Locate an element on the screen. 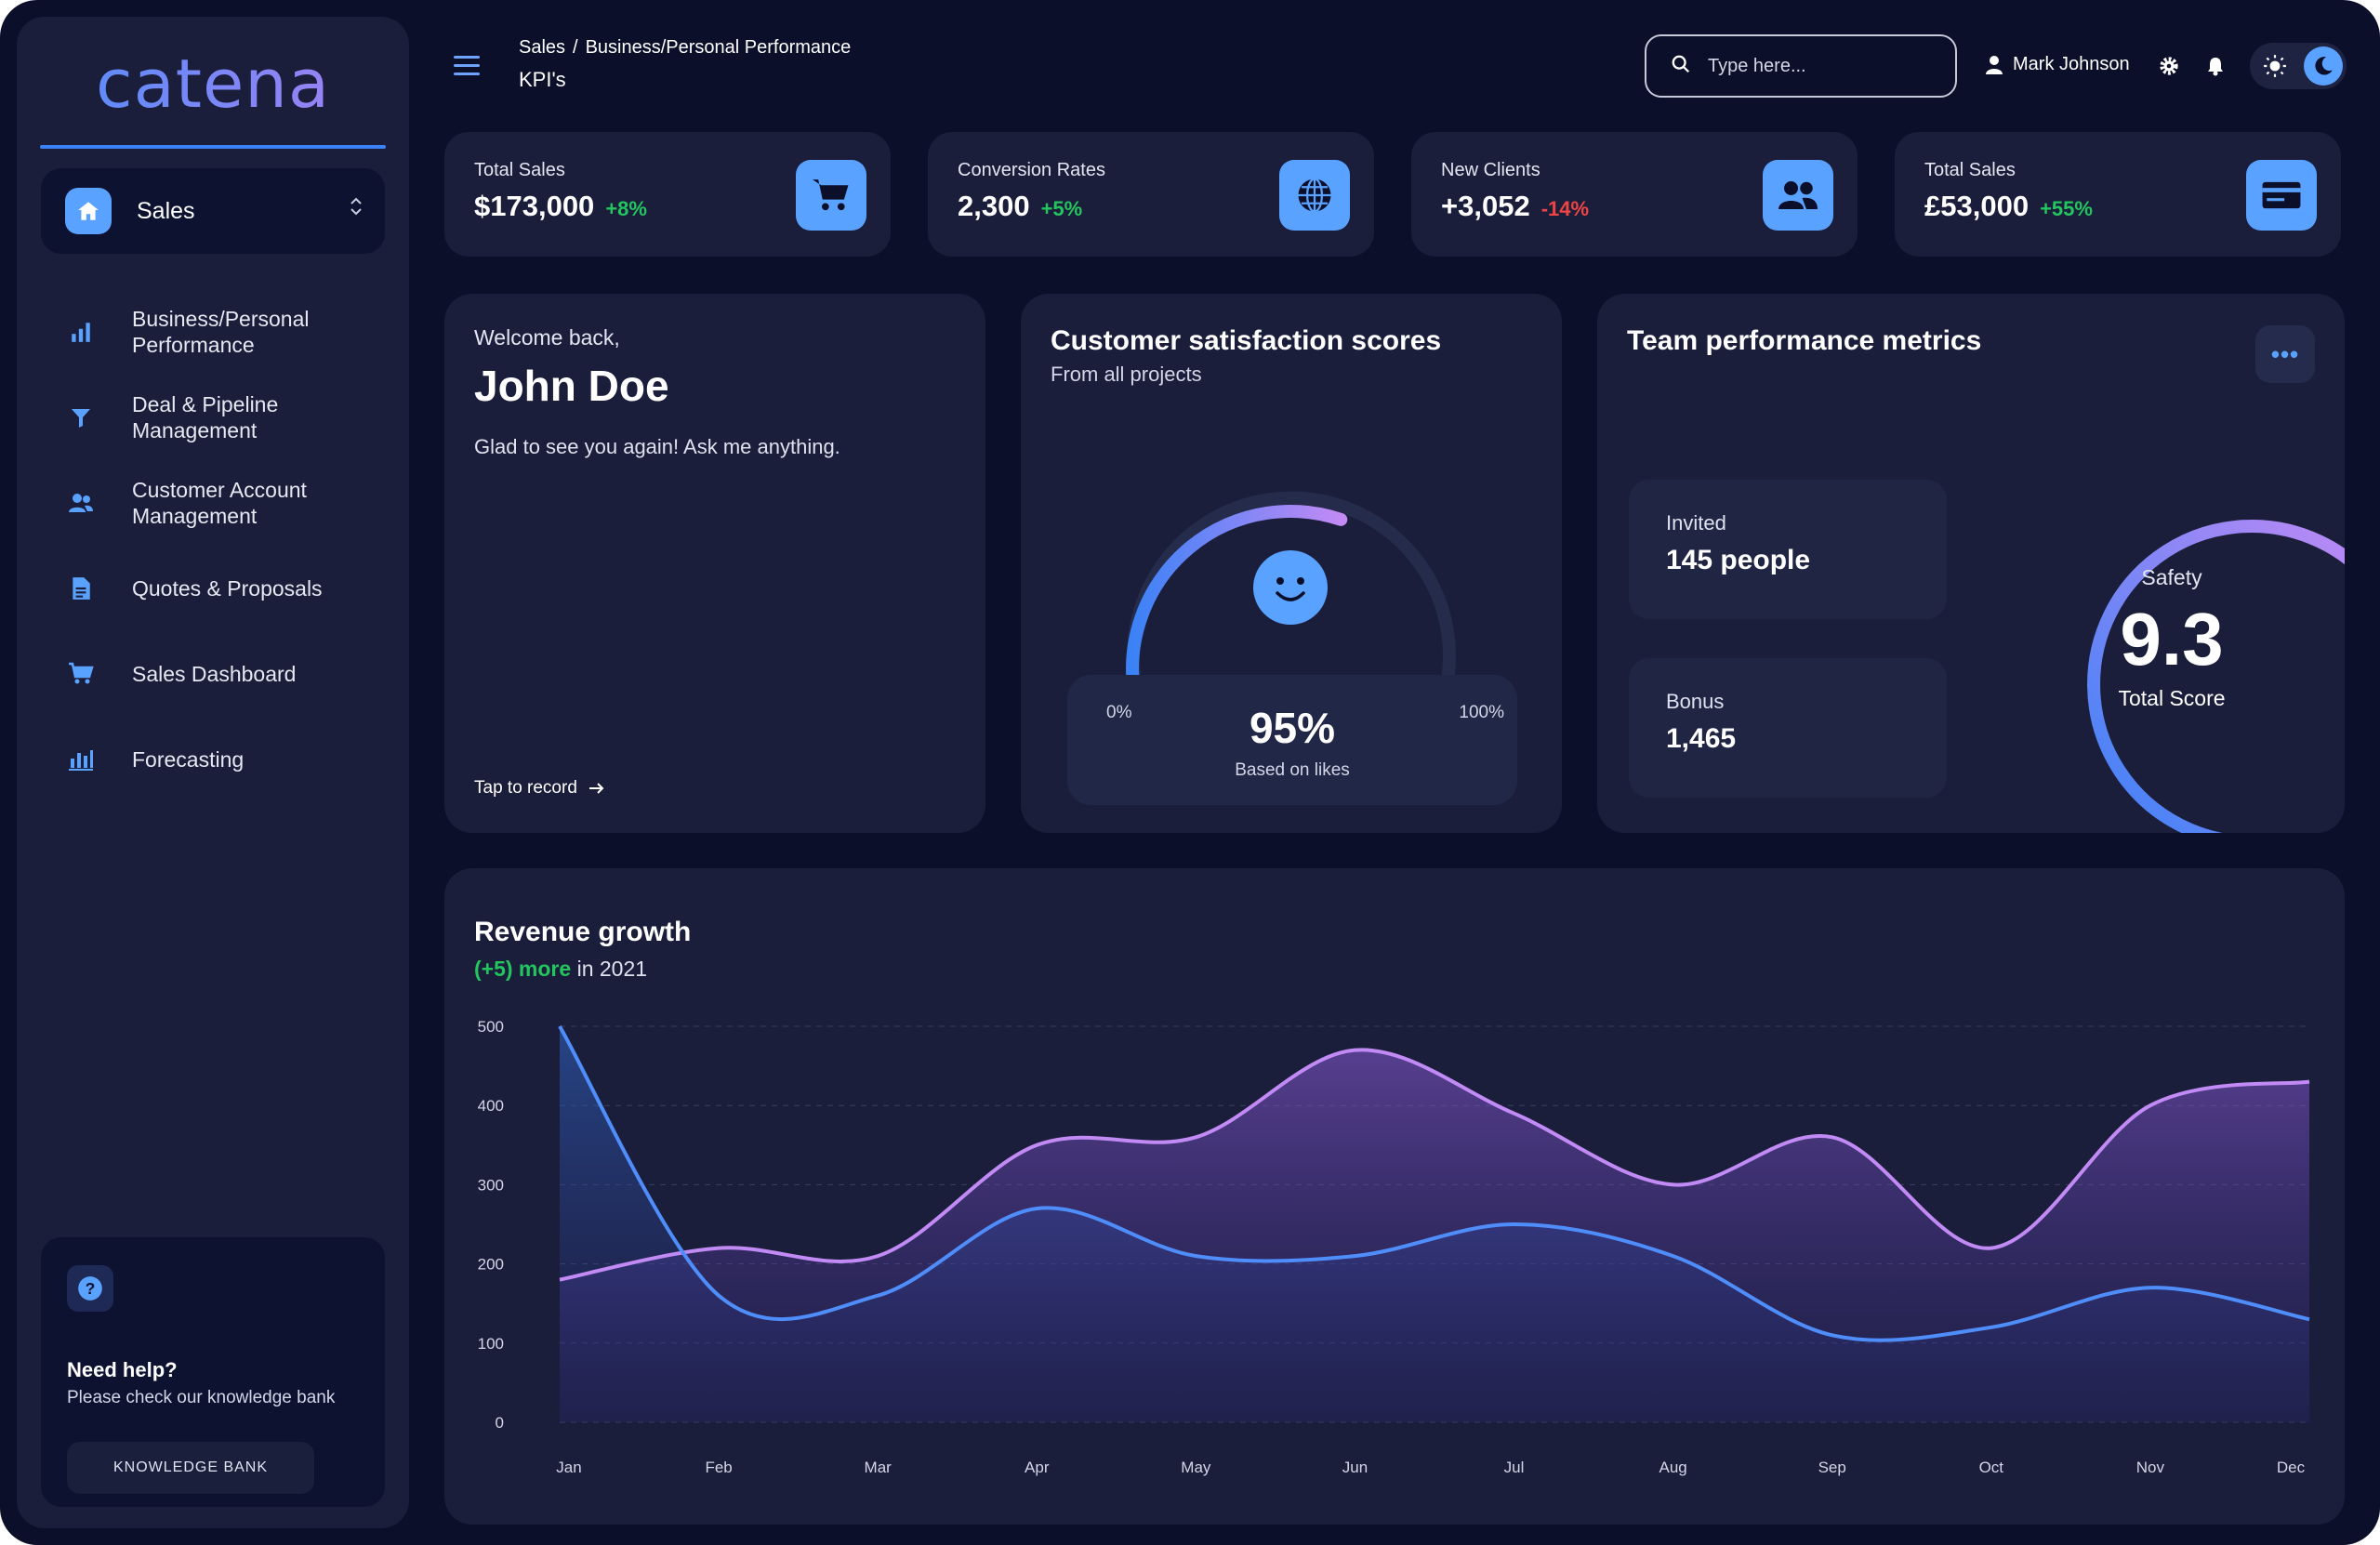  section-selector-label: Sales is located at coordinates (166, 211).